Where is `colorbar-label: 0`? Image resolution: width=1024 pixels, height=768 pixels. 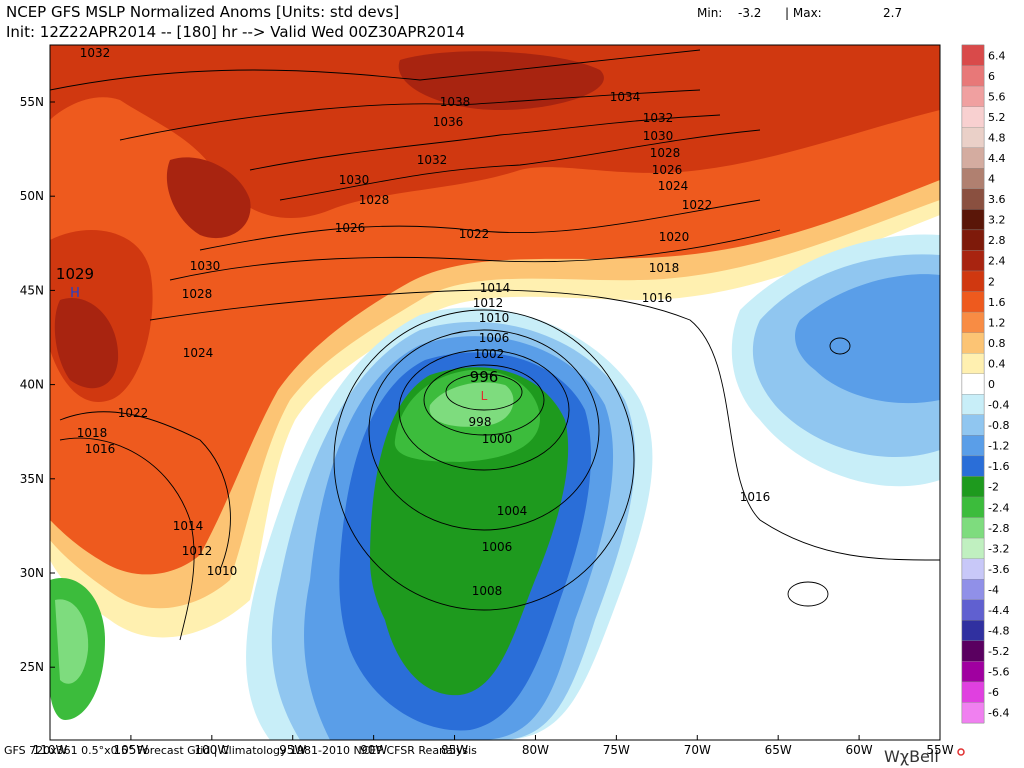 colorbar-label: 0 is located at coordinates (991, 384).